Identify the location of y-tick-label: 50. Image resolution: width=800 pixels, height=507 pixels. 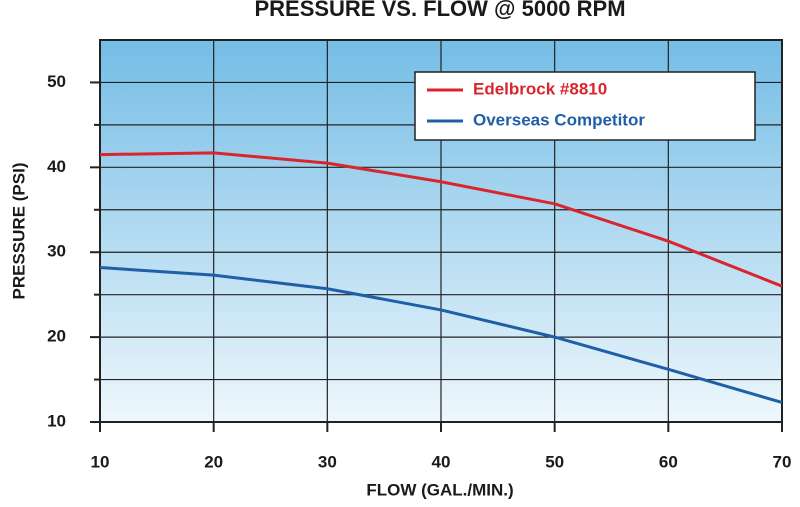
(56, 81).